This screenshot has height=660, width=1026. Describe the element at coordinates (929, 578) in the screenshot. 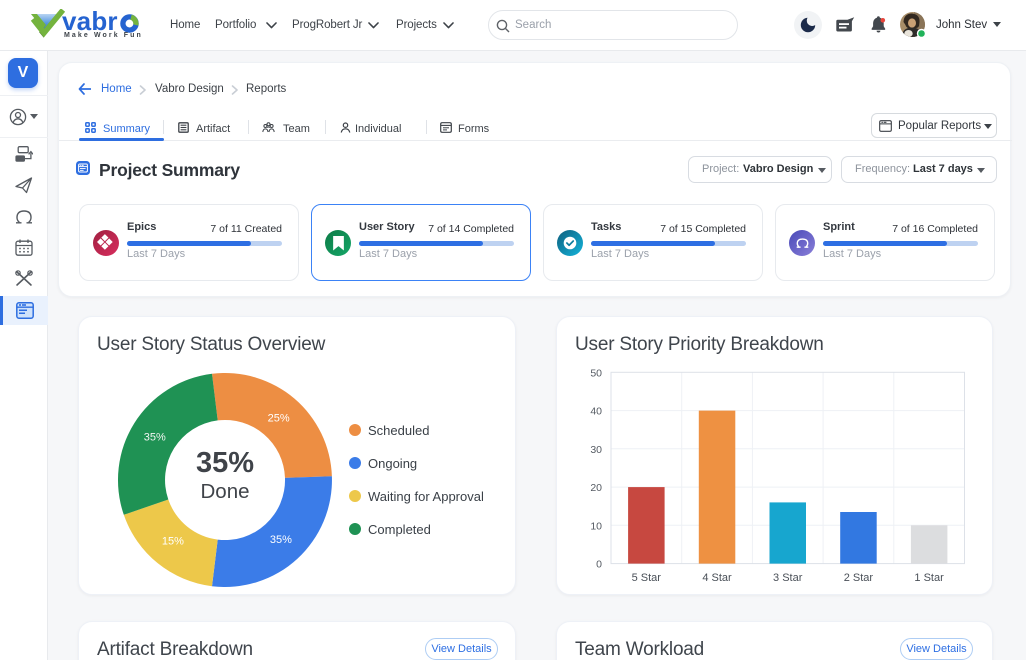

I see `svg-text: 1 Star` at that location.